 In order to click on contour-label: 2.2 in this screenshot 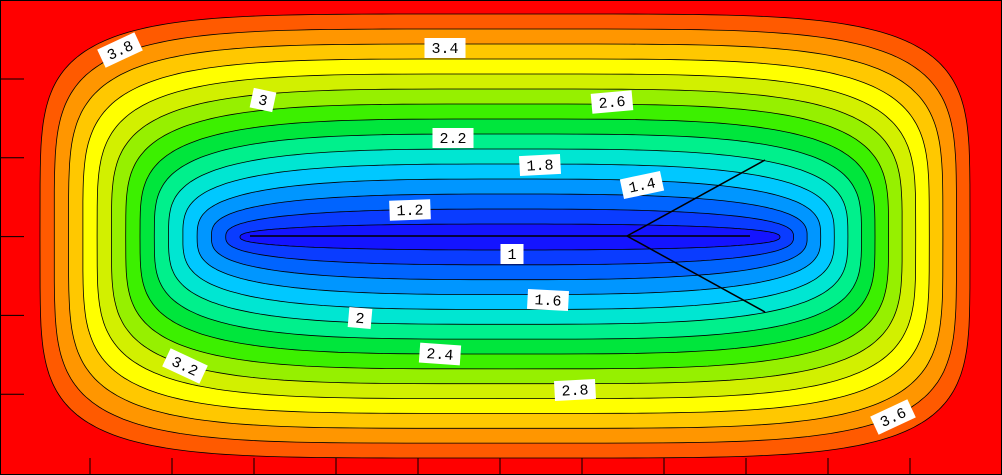, I will do `click(453, 138)`.